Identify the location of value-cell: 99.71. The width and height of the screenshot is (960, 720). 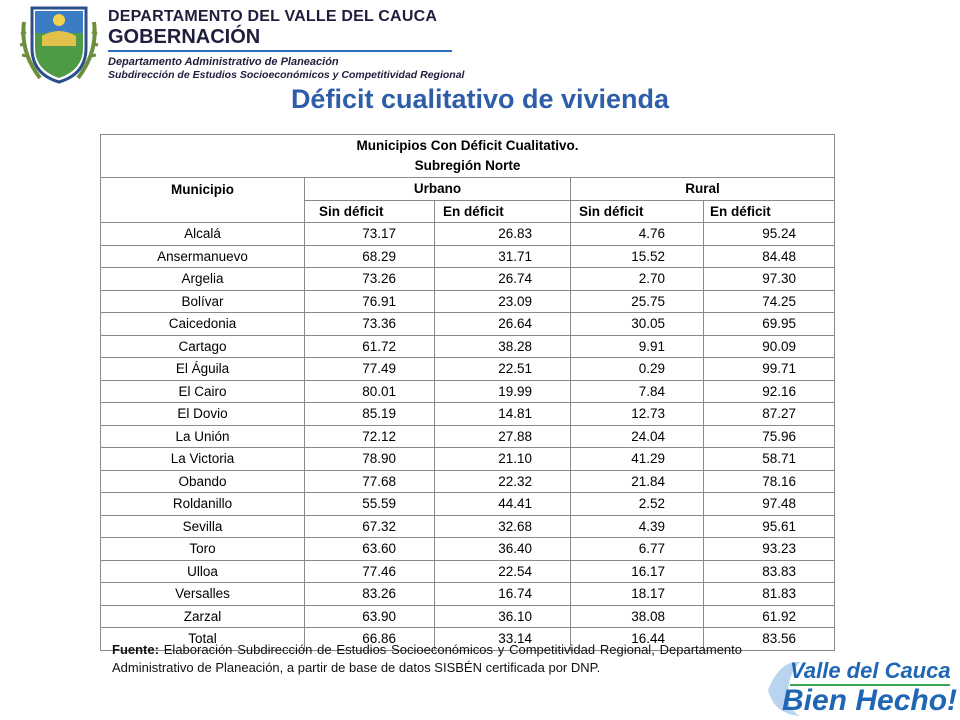
(769, 369).